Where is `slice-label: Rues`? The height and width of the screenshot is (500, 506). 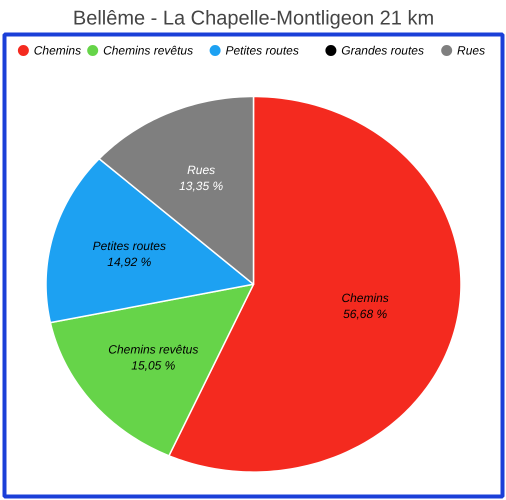
slice-label: Rues is located at coordinates (201, 169).